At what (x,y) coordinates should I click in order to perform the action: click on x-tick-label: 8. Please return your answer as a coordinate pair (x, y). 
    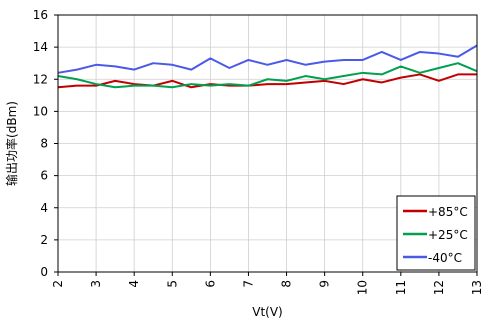
    Looking at the image, I should click on (287, 284).